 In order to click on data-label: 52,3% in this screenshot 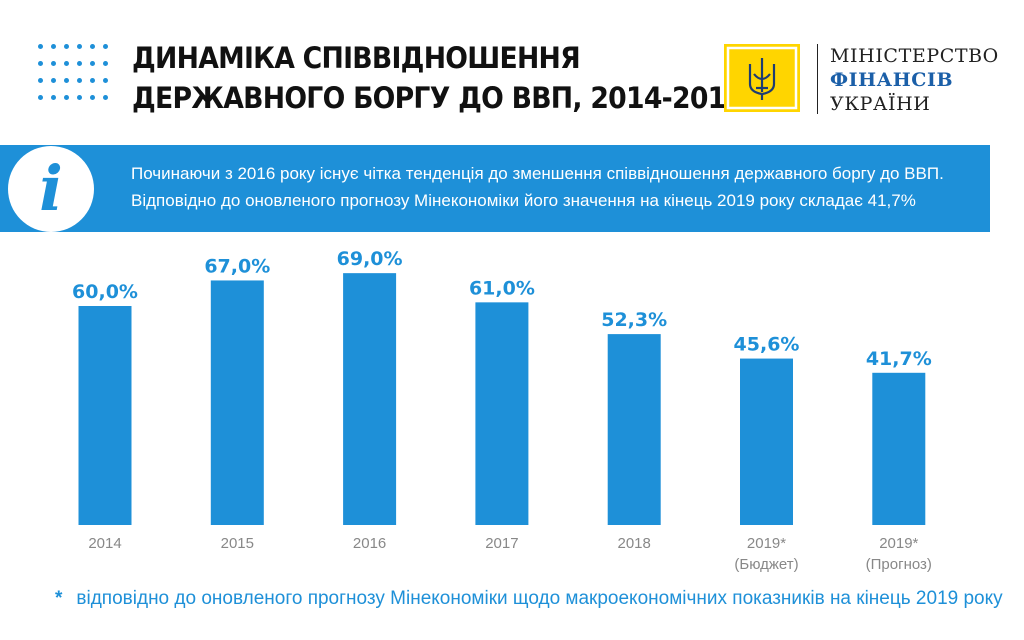, I will do `click(634, 320)`.